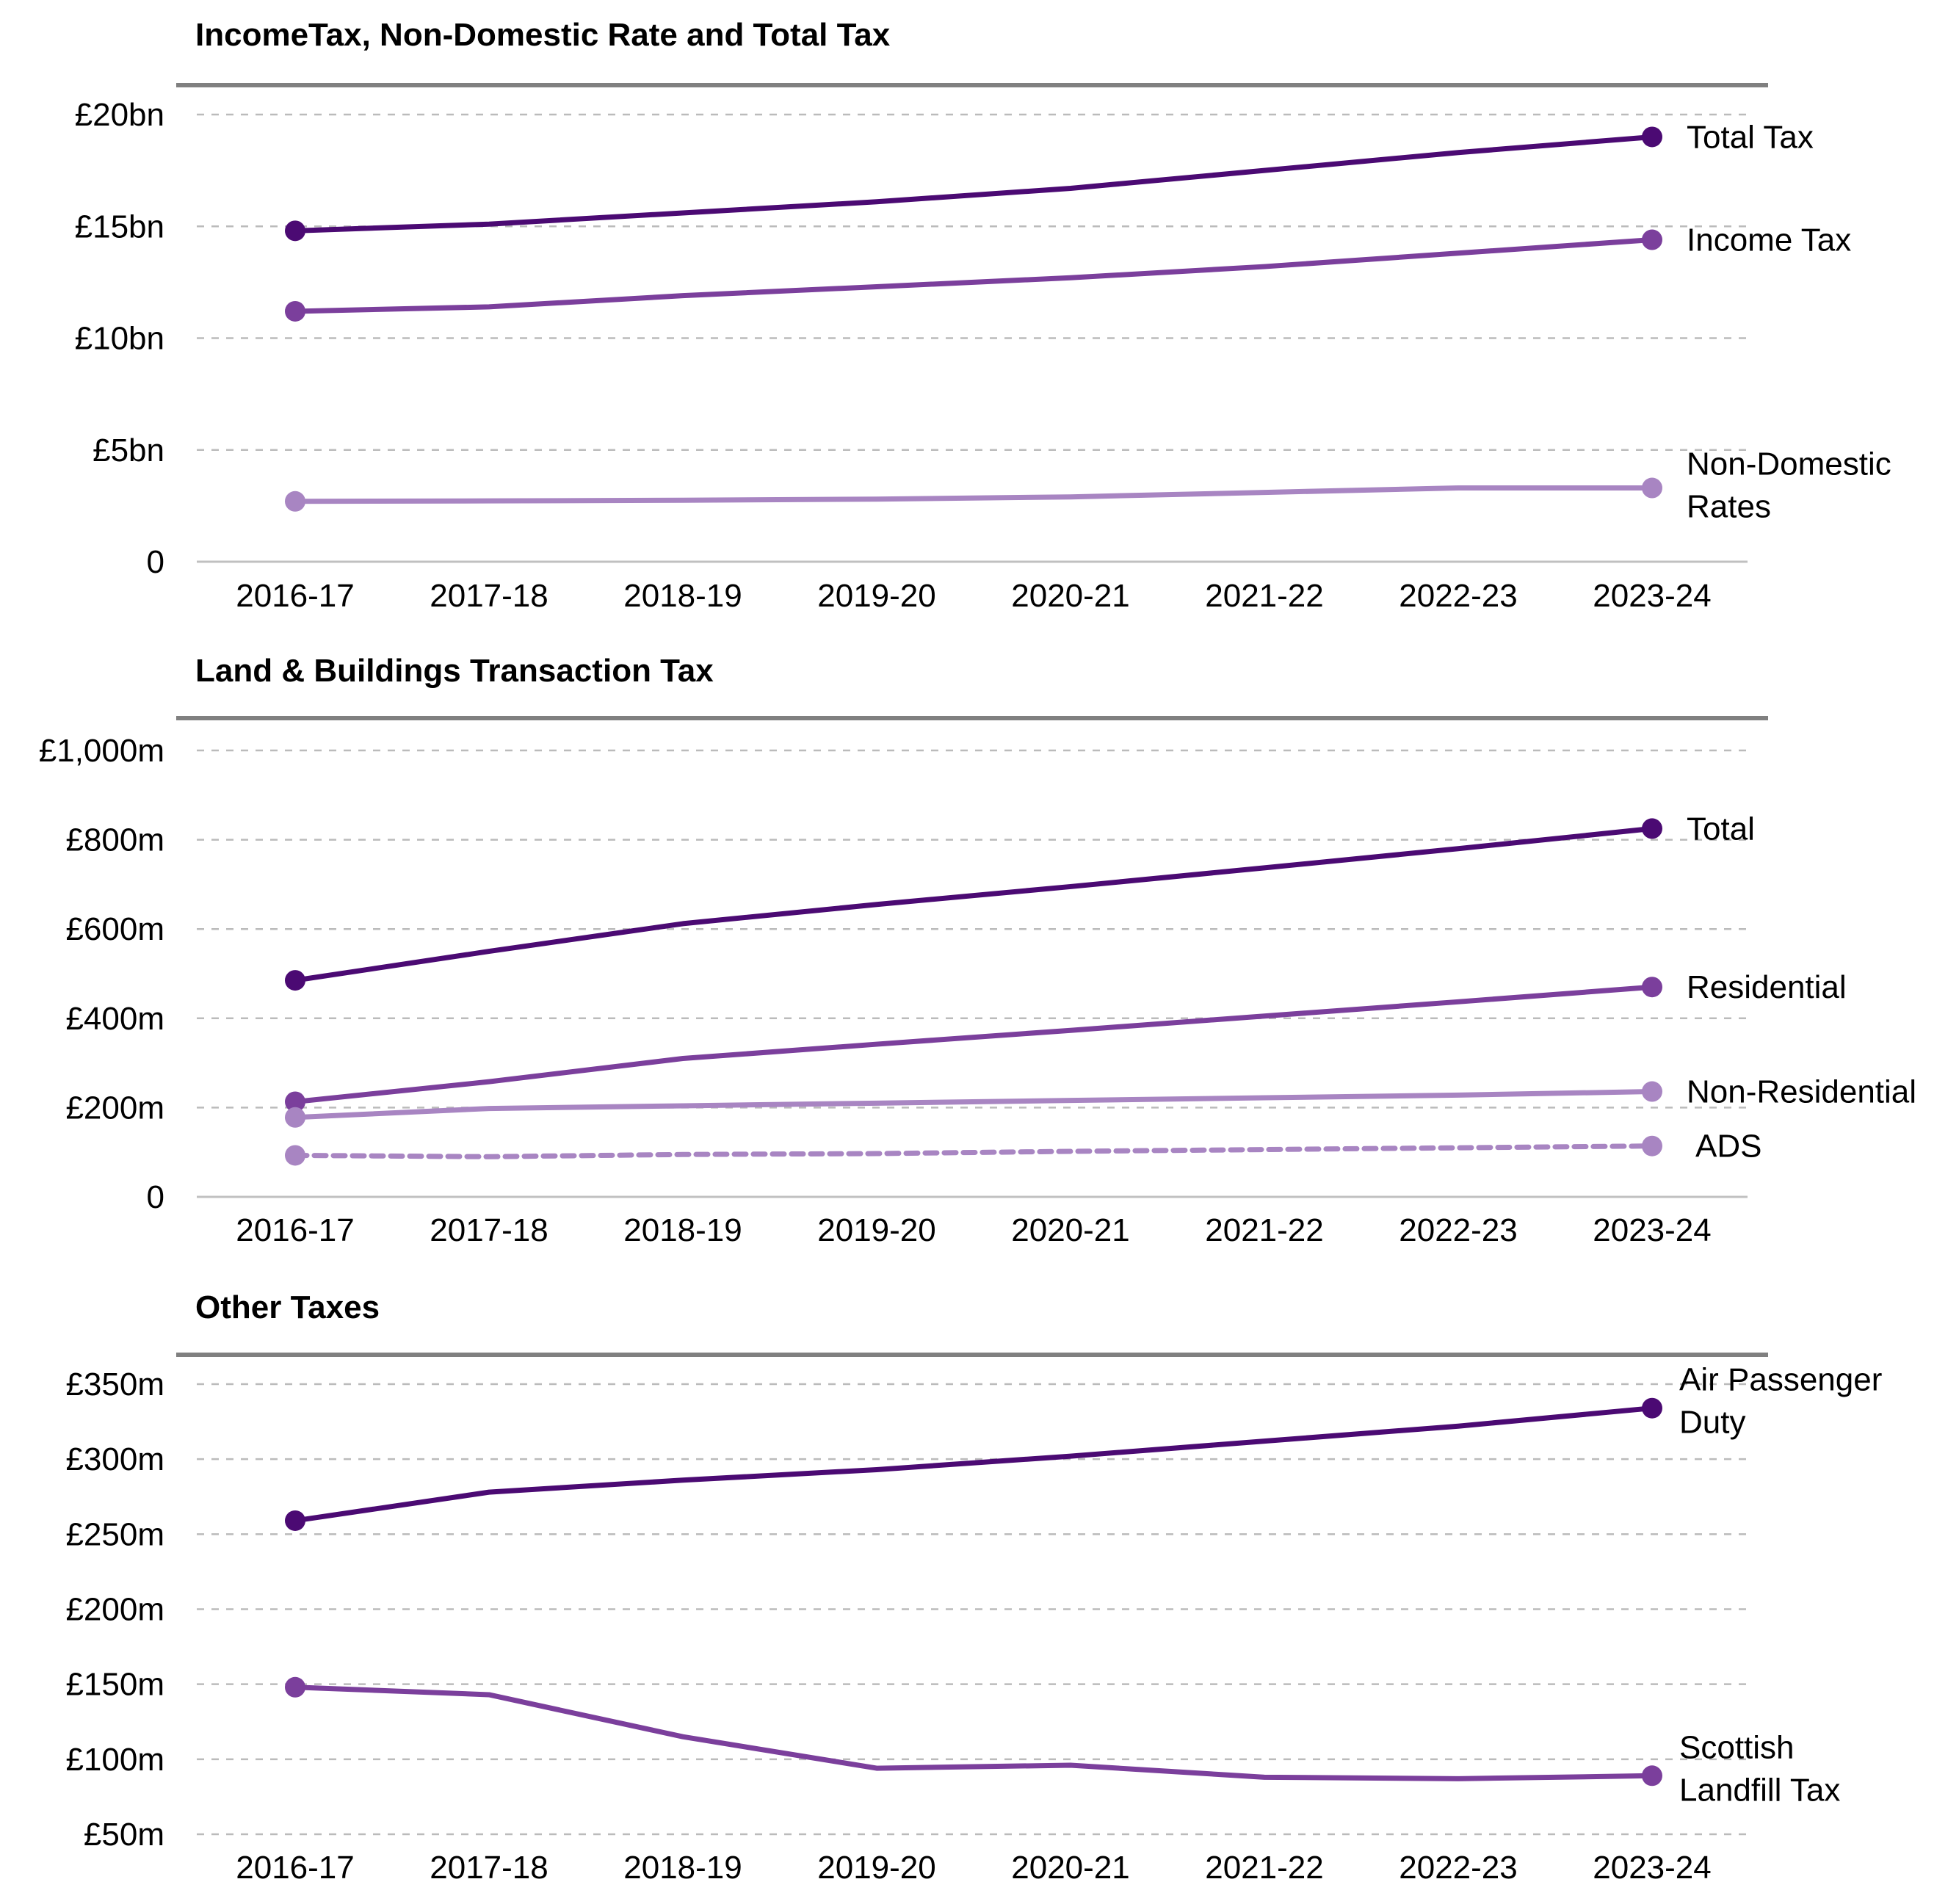 Image resolution: width=1959 pixels, height=1904 pixels. I want to click on y-tick-label: £250m, so click(114, 1534).